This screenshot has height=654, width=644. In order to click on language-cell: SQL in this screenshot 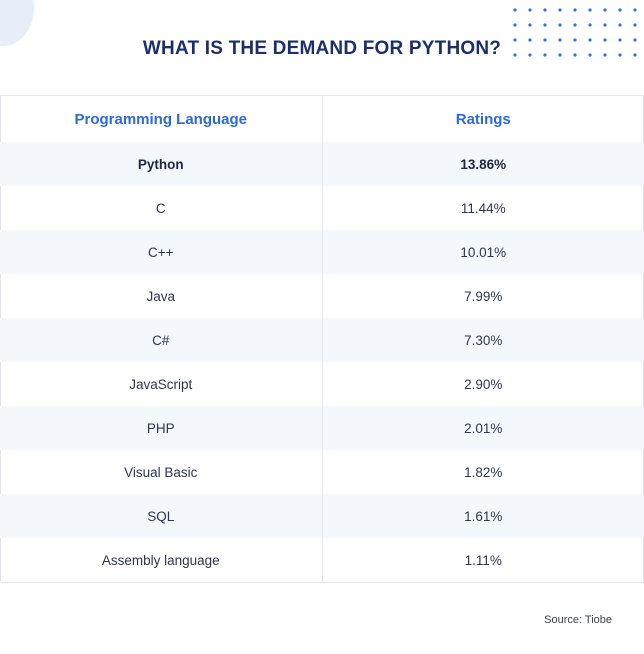, I will do `click(161, 516)`.